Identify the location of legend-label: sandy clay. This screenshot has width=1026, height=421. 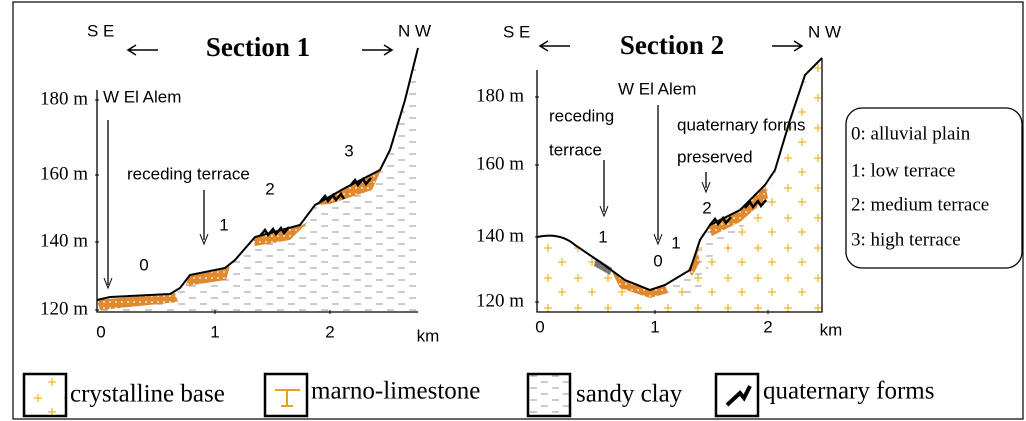
(629, 394).